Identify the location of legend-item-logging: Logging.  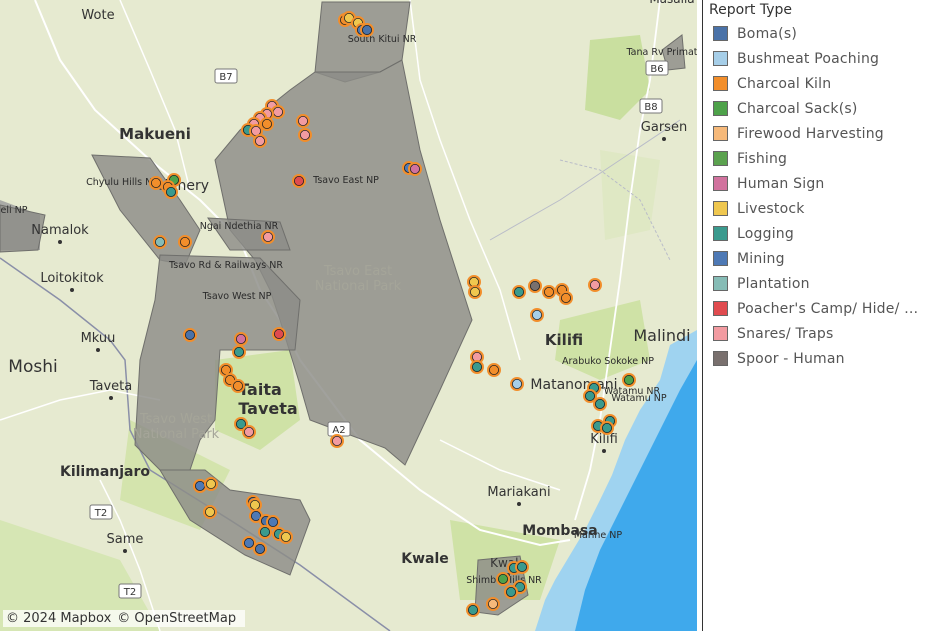
(817, 233).